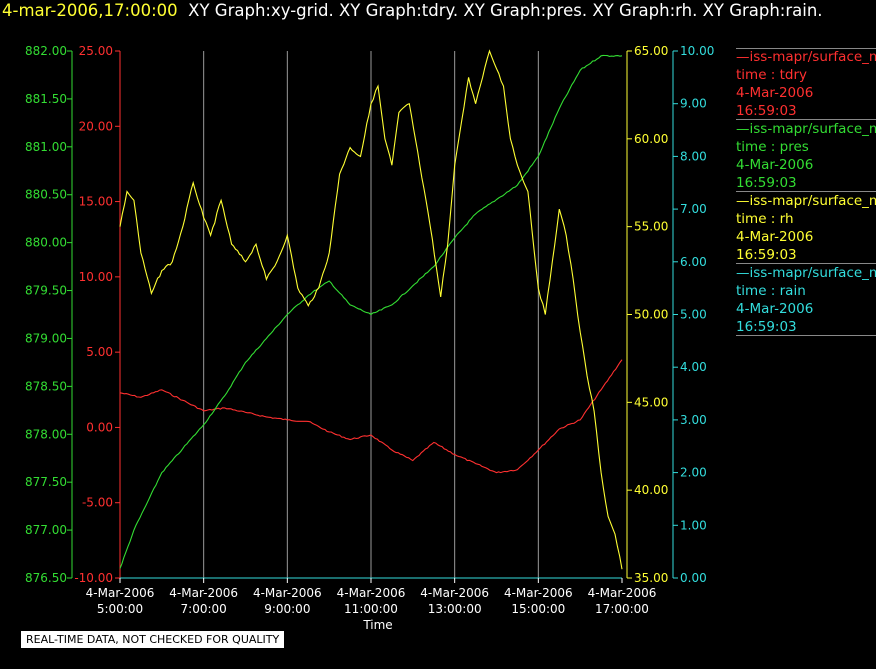 Image resolution: width=876 pixels, height=669 pixels. Describe the element at coordinates (46, 434) in the screenshot. I see `pres-tick-label: 878.00` at that location.